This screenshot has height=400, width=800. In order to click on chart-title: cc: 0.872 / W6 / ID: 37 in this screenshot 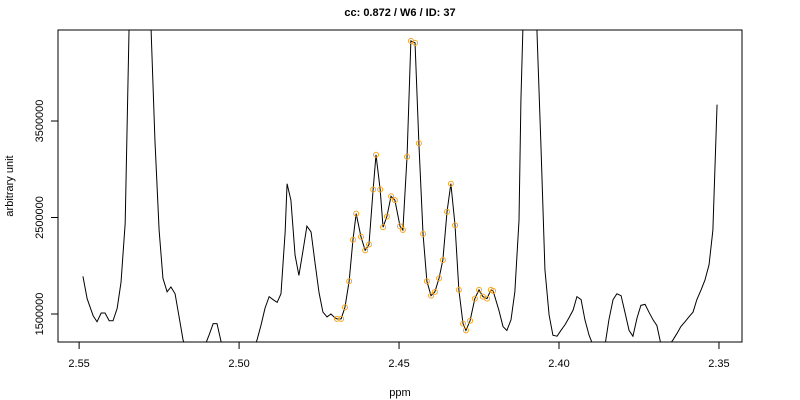, I will do `click(399, 13)`.